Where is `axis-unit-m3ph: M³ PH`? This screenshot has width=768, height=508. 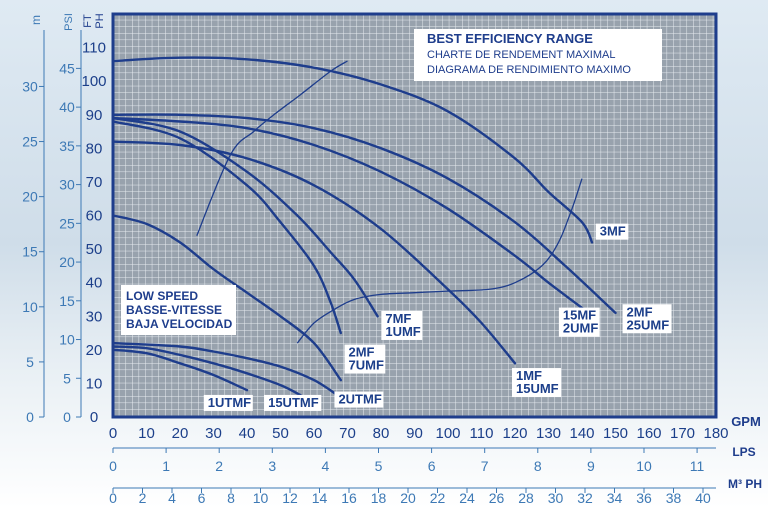
axis-unit-m3ph: M³ PH is located at coordinates (745, 484).